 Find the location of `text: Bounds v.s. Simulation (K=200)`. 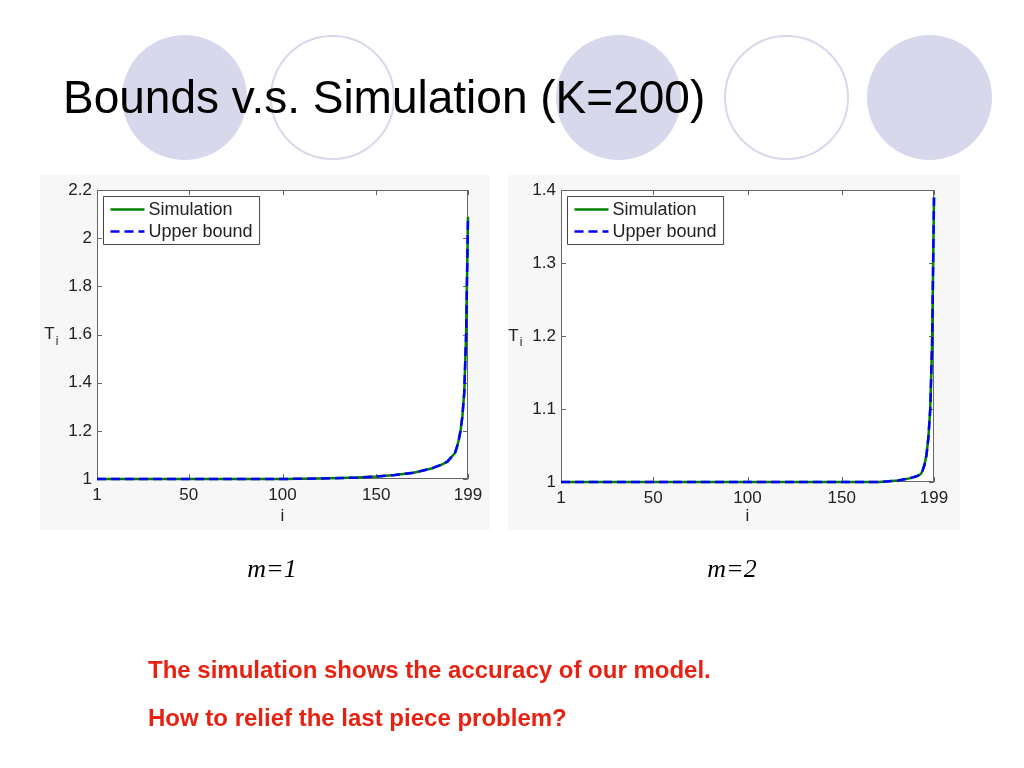

text: Bounds v.s. Simulation (K=200) is located at coordinates (384, 97).